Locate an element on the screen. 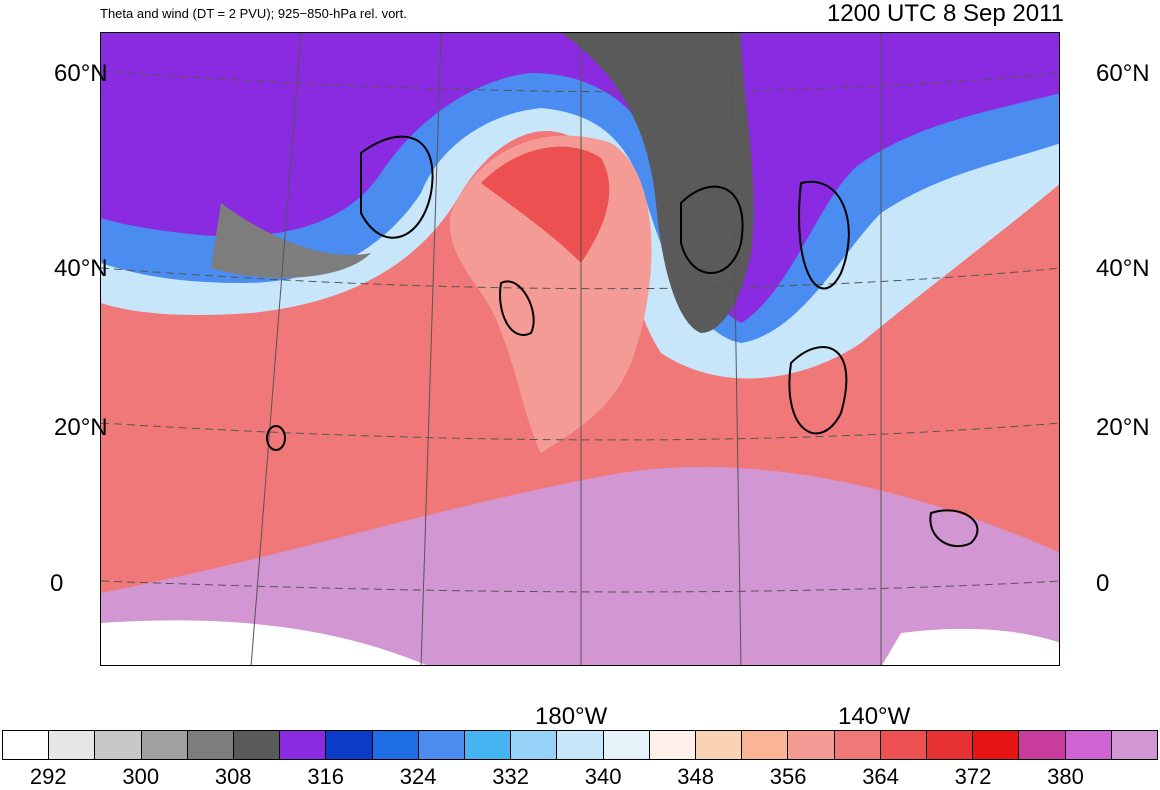 The image size is (1160, 790). colorbar-tick-label: 356 is located at coordinates (788, 776).